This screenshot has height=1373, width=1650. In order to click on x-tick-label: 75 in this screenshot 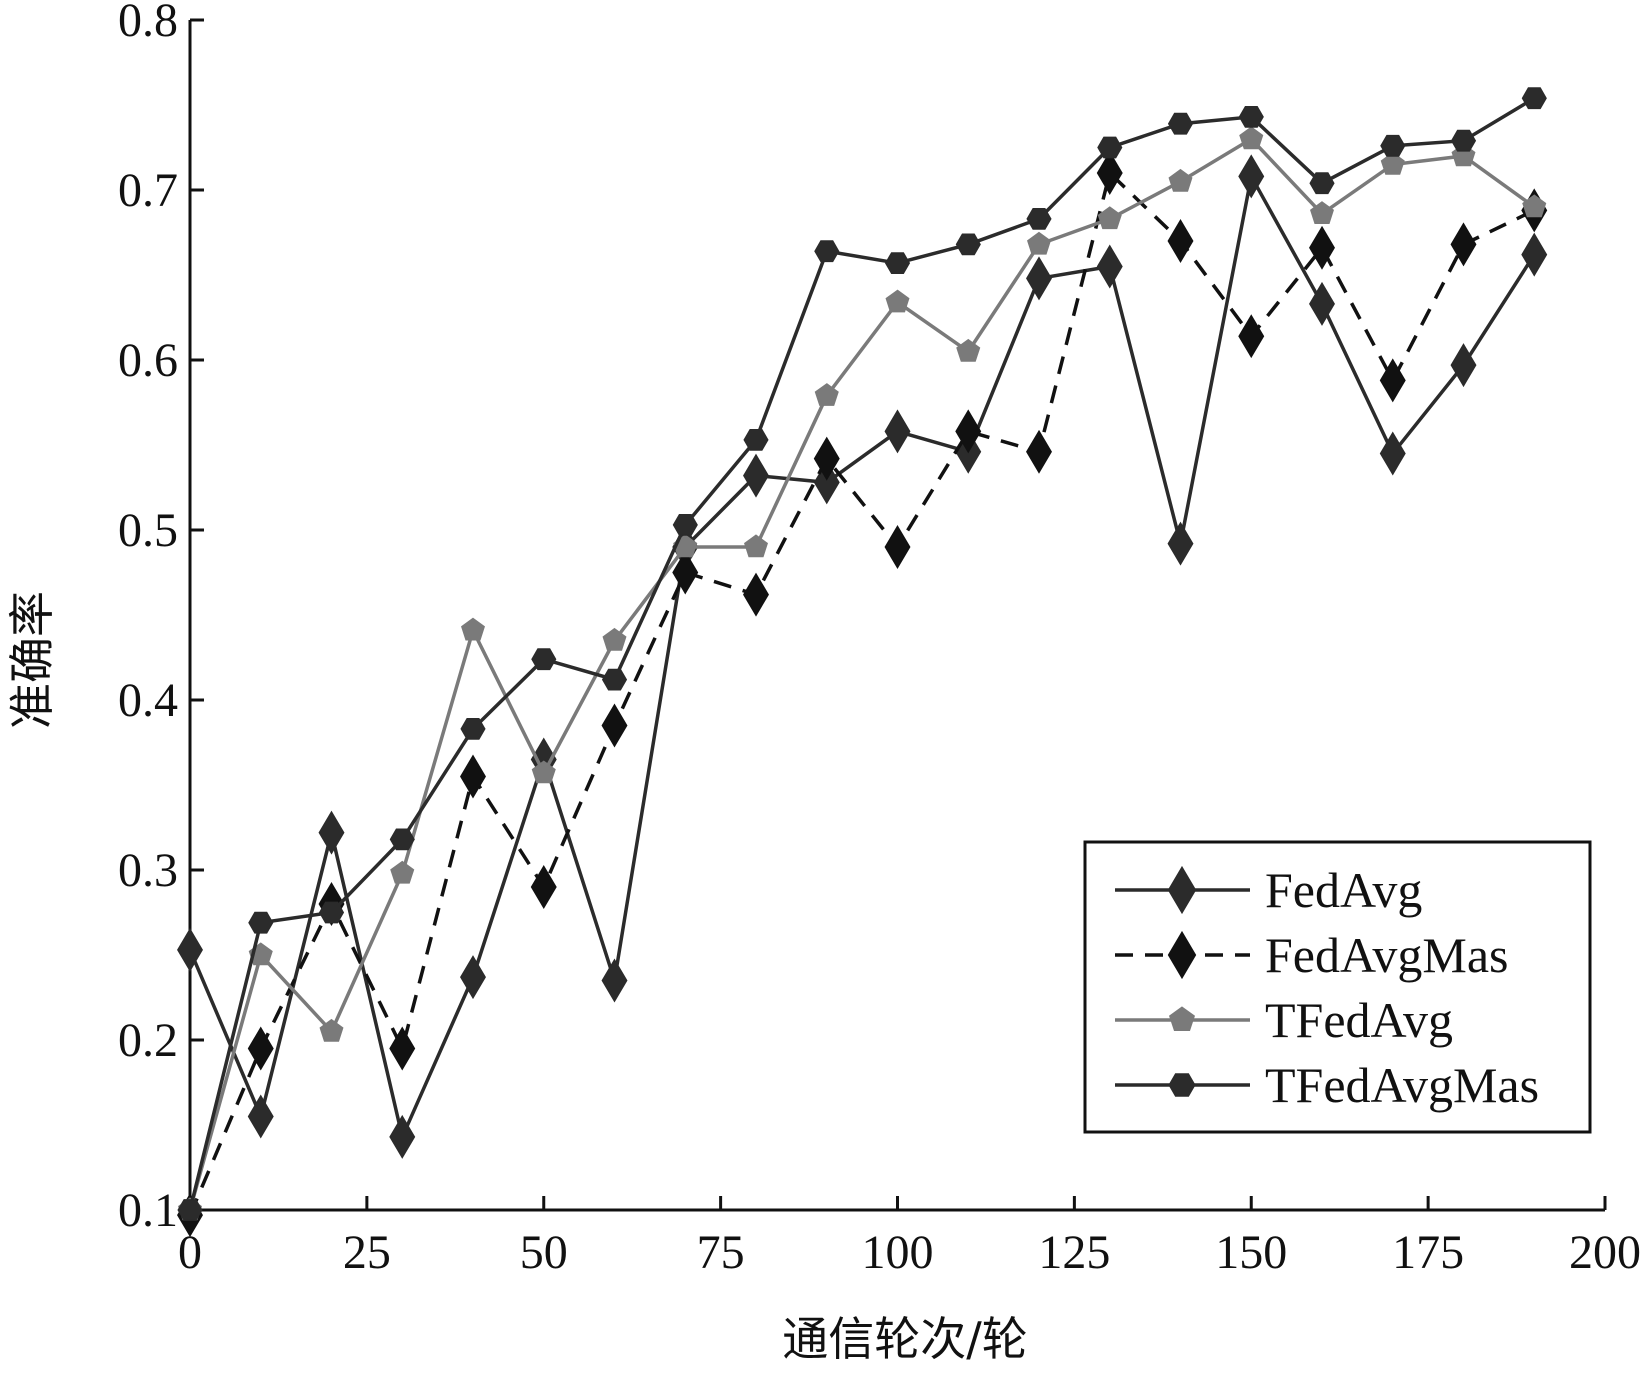, I will do `click(721, 1252)`.